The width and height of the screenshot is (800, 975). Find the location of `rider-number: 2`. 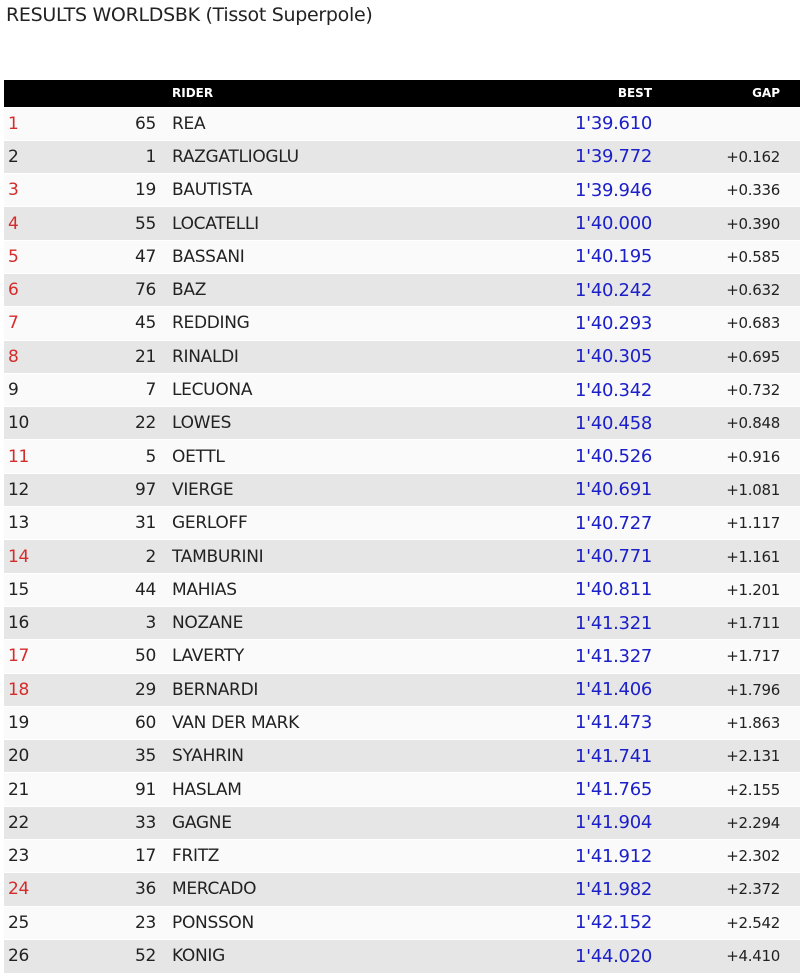

rider-number: 2 is located at coordinates (120, 556).